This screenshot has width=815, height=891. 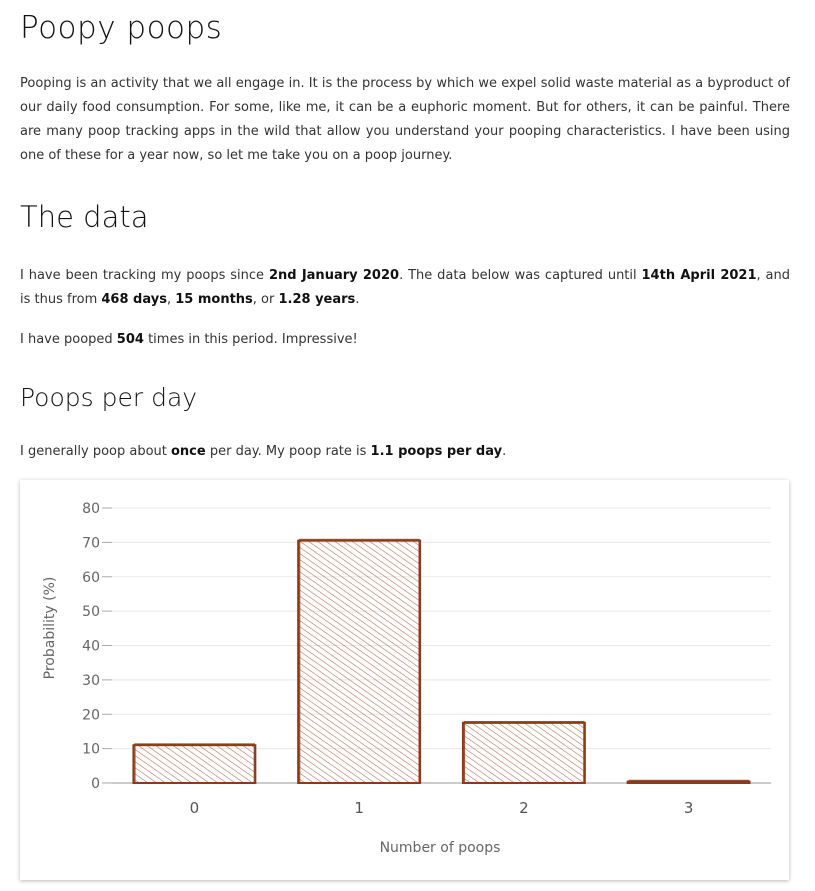 What do you see at coordinates (689, 808) in the screenshot?
I see `x-tick-label: 3` at bounding box center [689, 808].